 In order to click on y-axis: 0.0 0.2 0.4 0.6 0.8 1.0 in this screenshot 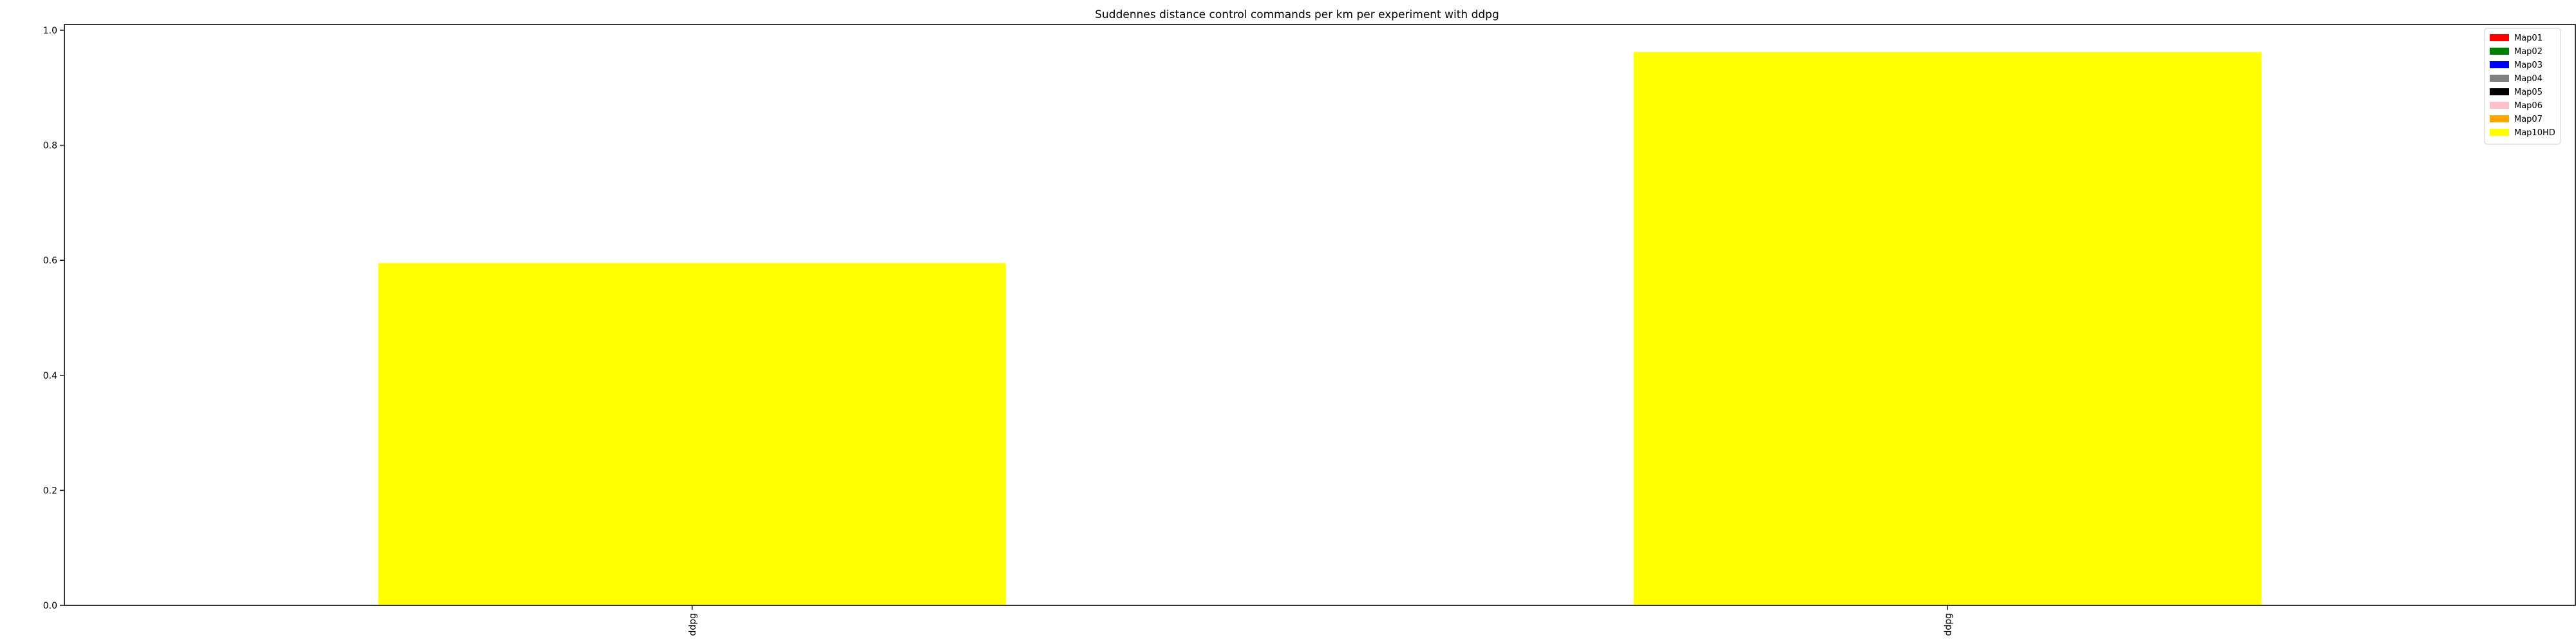, I will do `click(54, 318)`.